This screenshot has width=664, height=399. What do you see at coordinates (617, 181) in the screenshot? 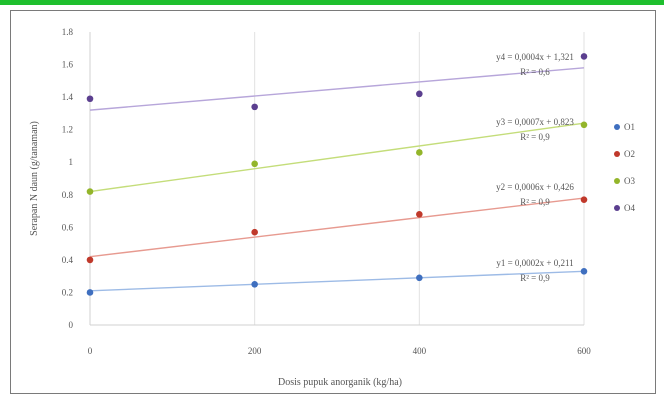
I see `legend-marker-o3` at bounding box center [617, 181].